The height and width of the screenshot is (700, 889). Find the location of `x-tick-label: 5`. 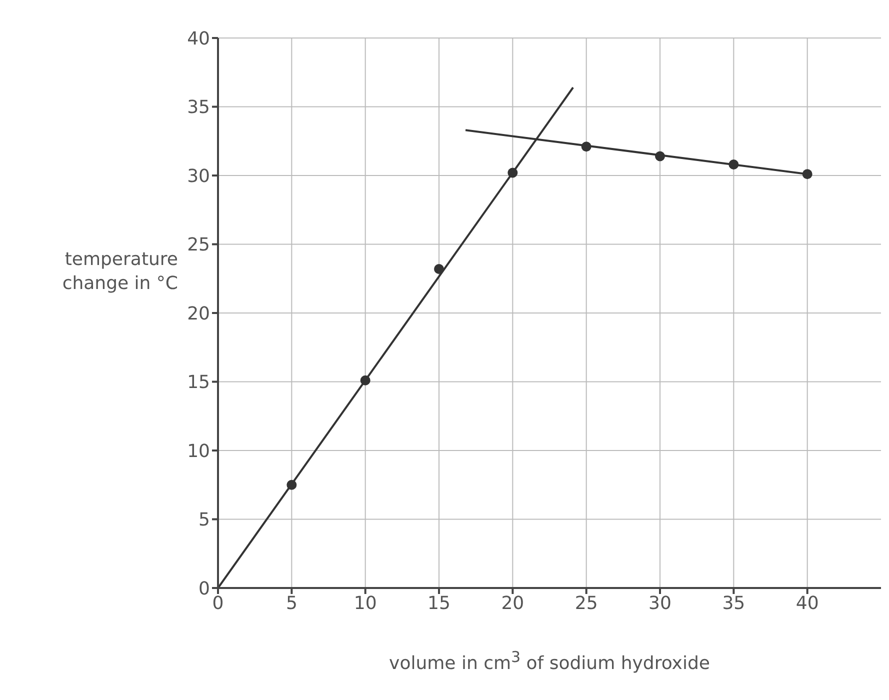

x-tick-label: 5 is located at coordinates (292, 603).